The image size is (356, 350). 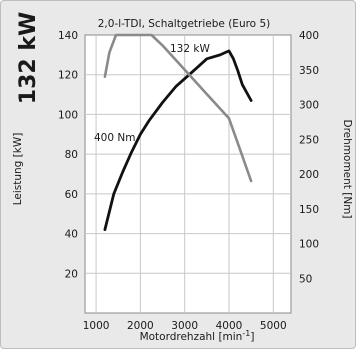 I want to click on torque-peak-annotation: 400 Nm, so click(x=114, y=138).